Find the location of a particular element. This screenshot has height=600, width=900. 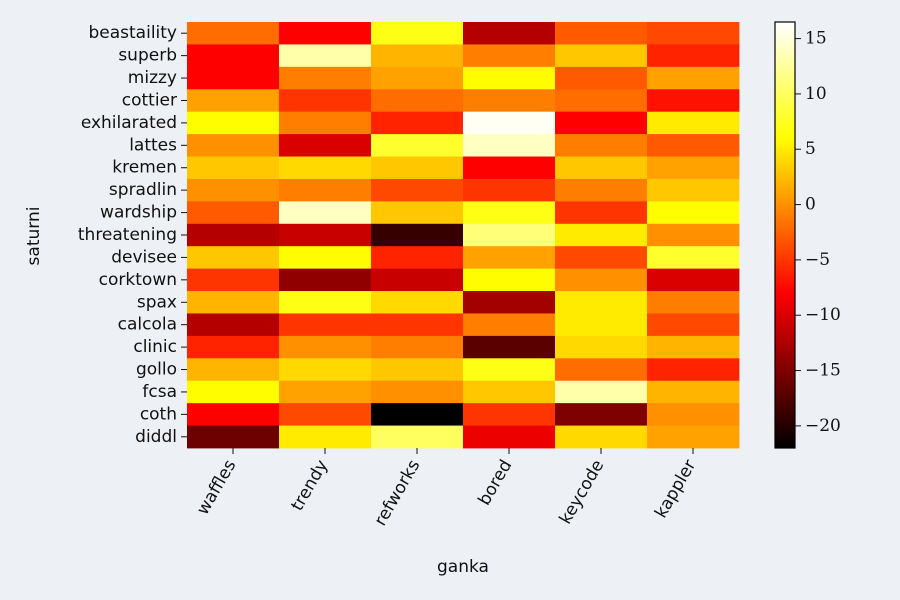

colorbar-tick-label: −15 is located at coordinates (823, 371).